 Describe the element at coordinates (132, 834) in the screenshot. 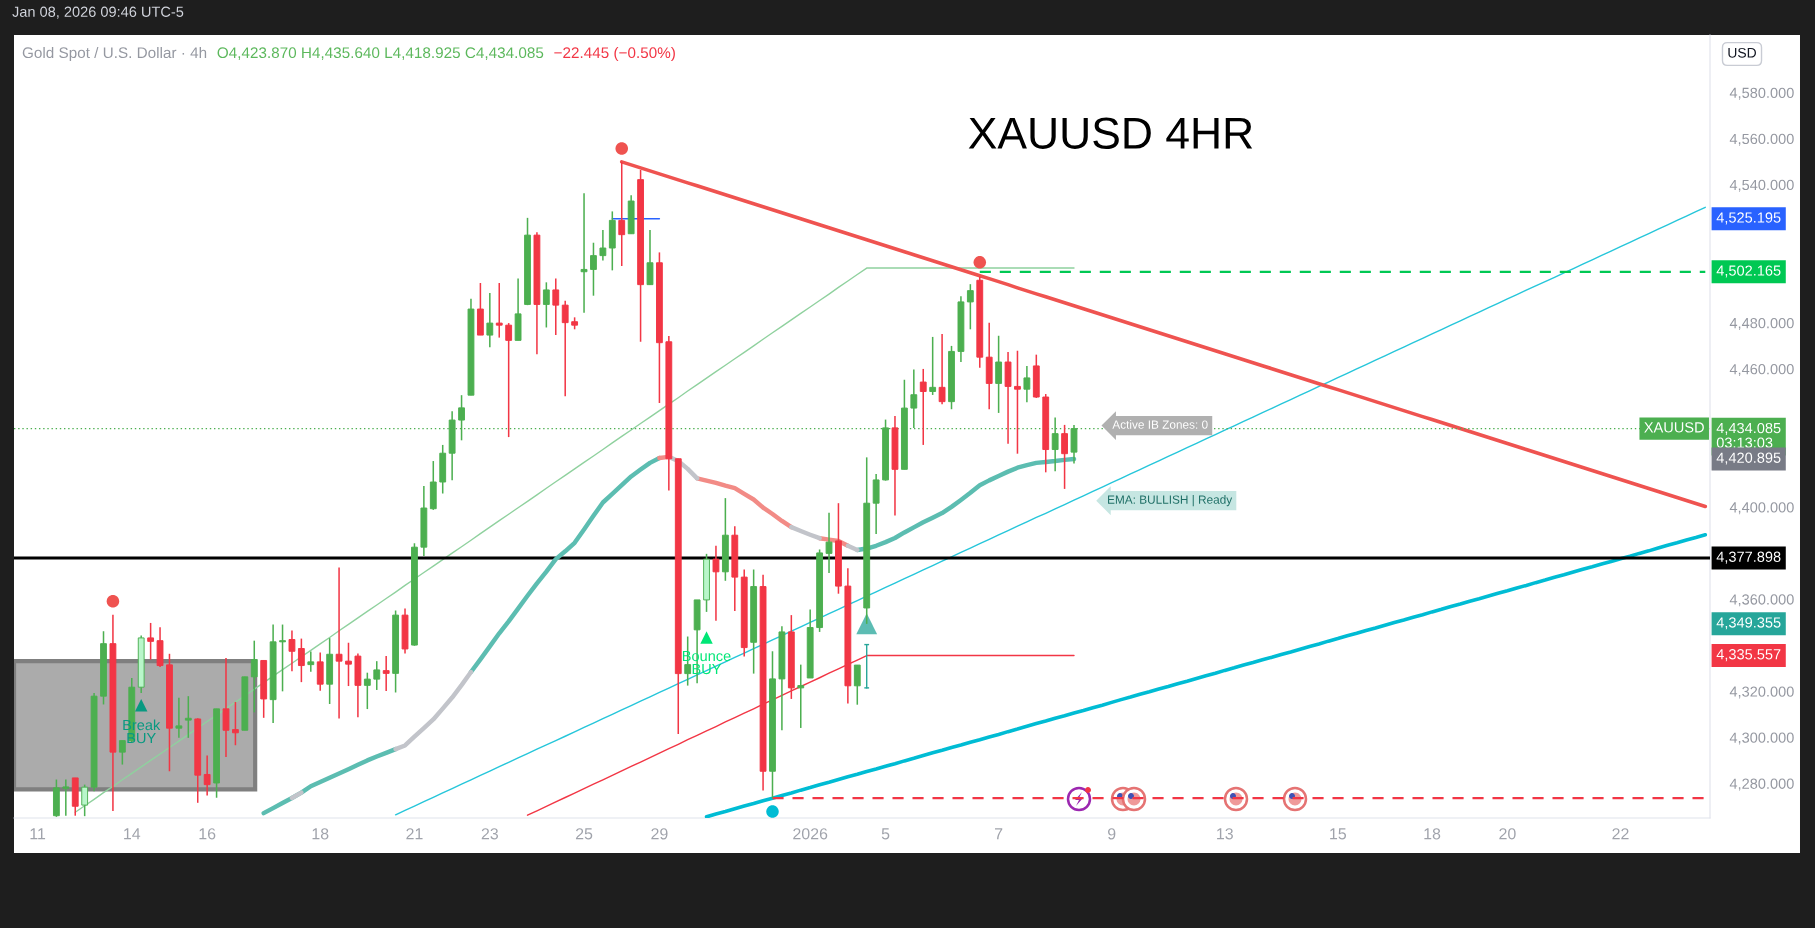

I see `x-tick-label: 14` at that location.